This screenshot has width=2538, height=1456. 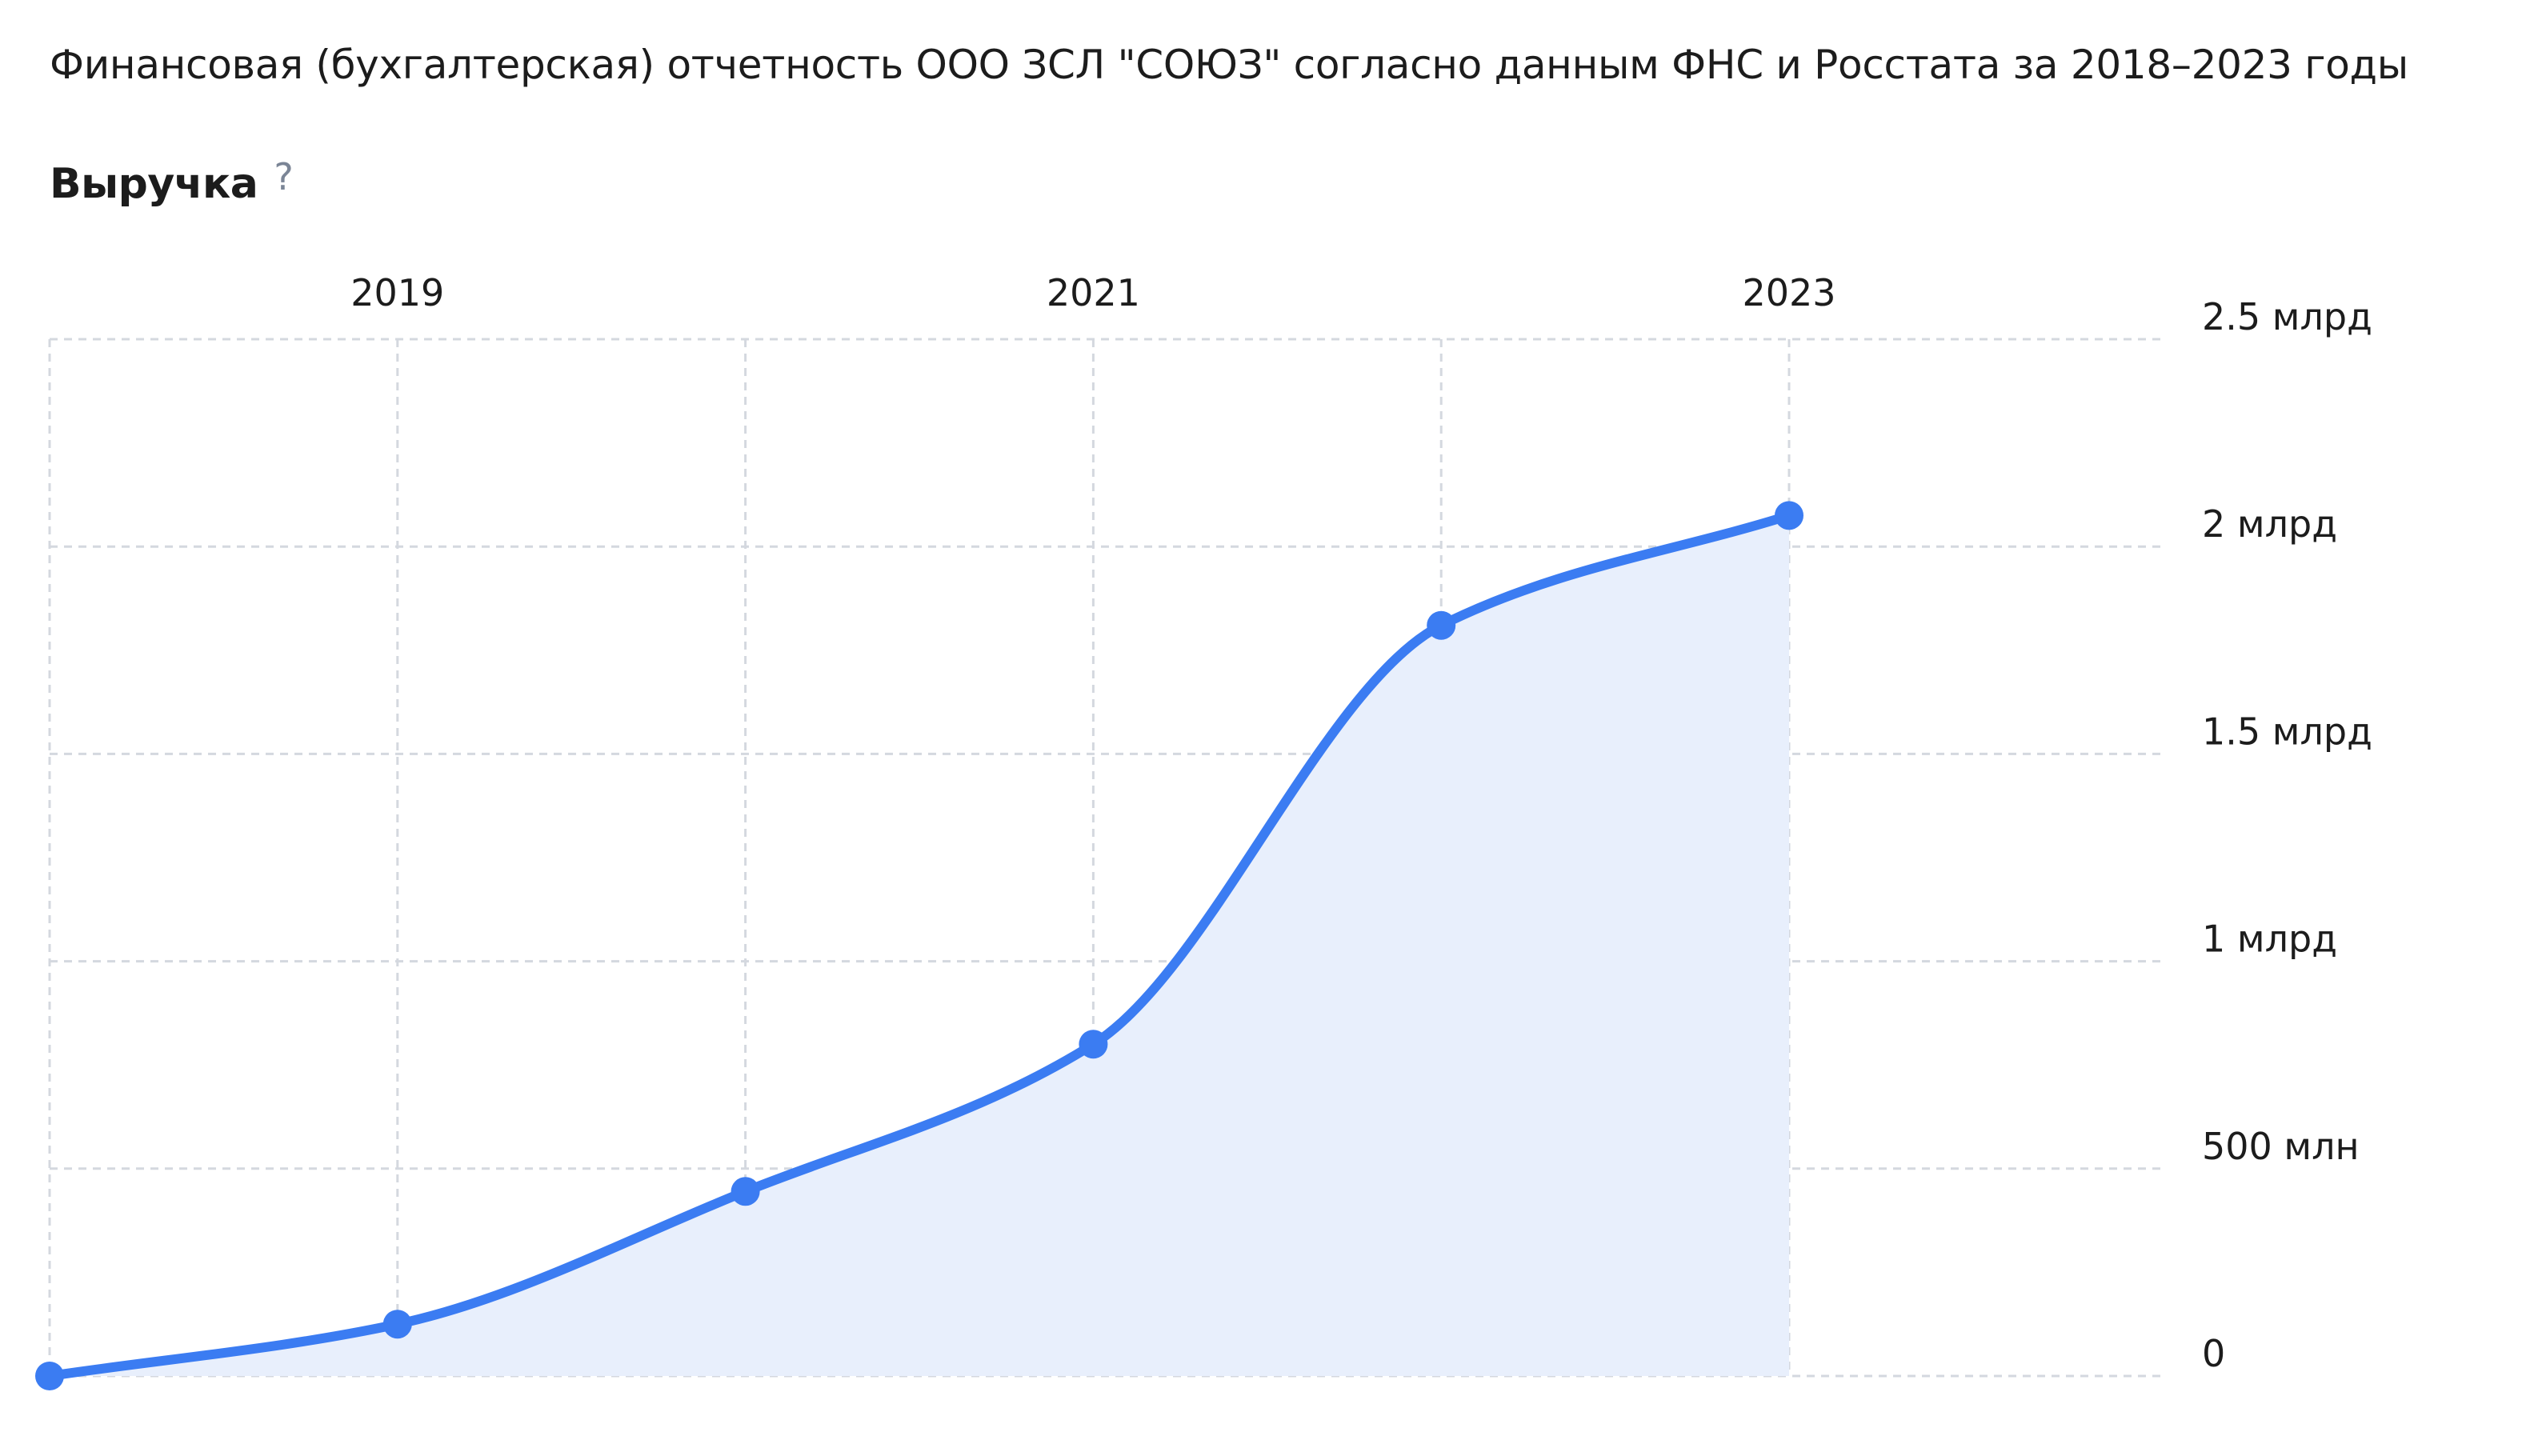 I want to click on data-point-2022, so click(x=1441, y=625).